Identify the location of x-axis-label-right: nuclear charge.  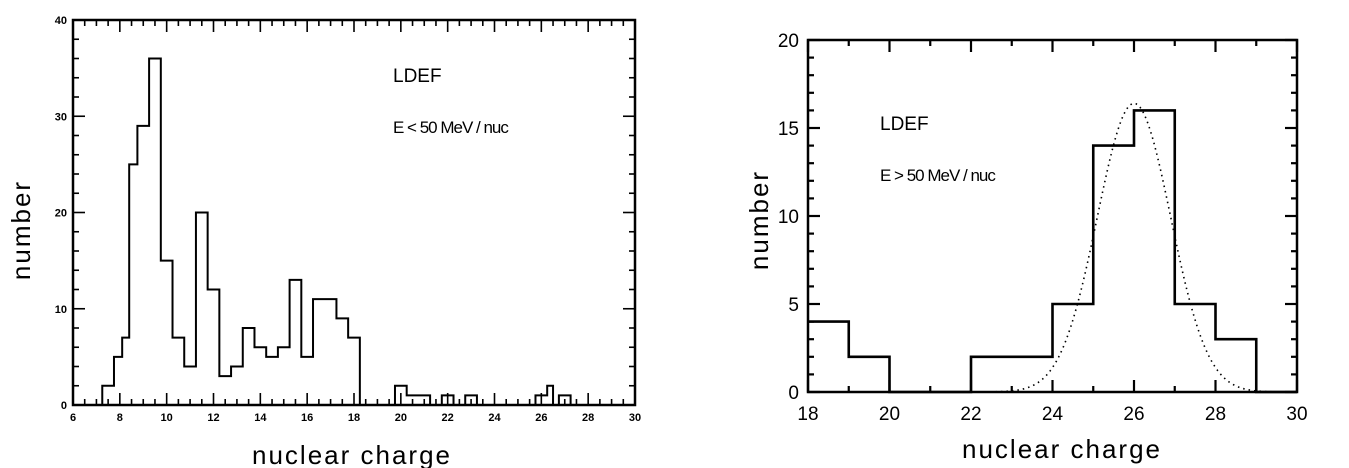
(1062, 449).